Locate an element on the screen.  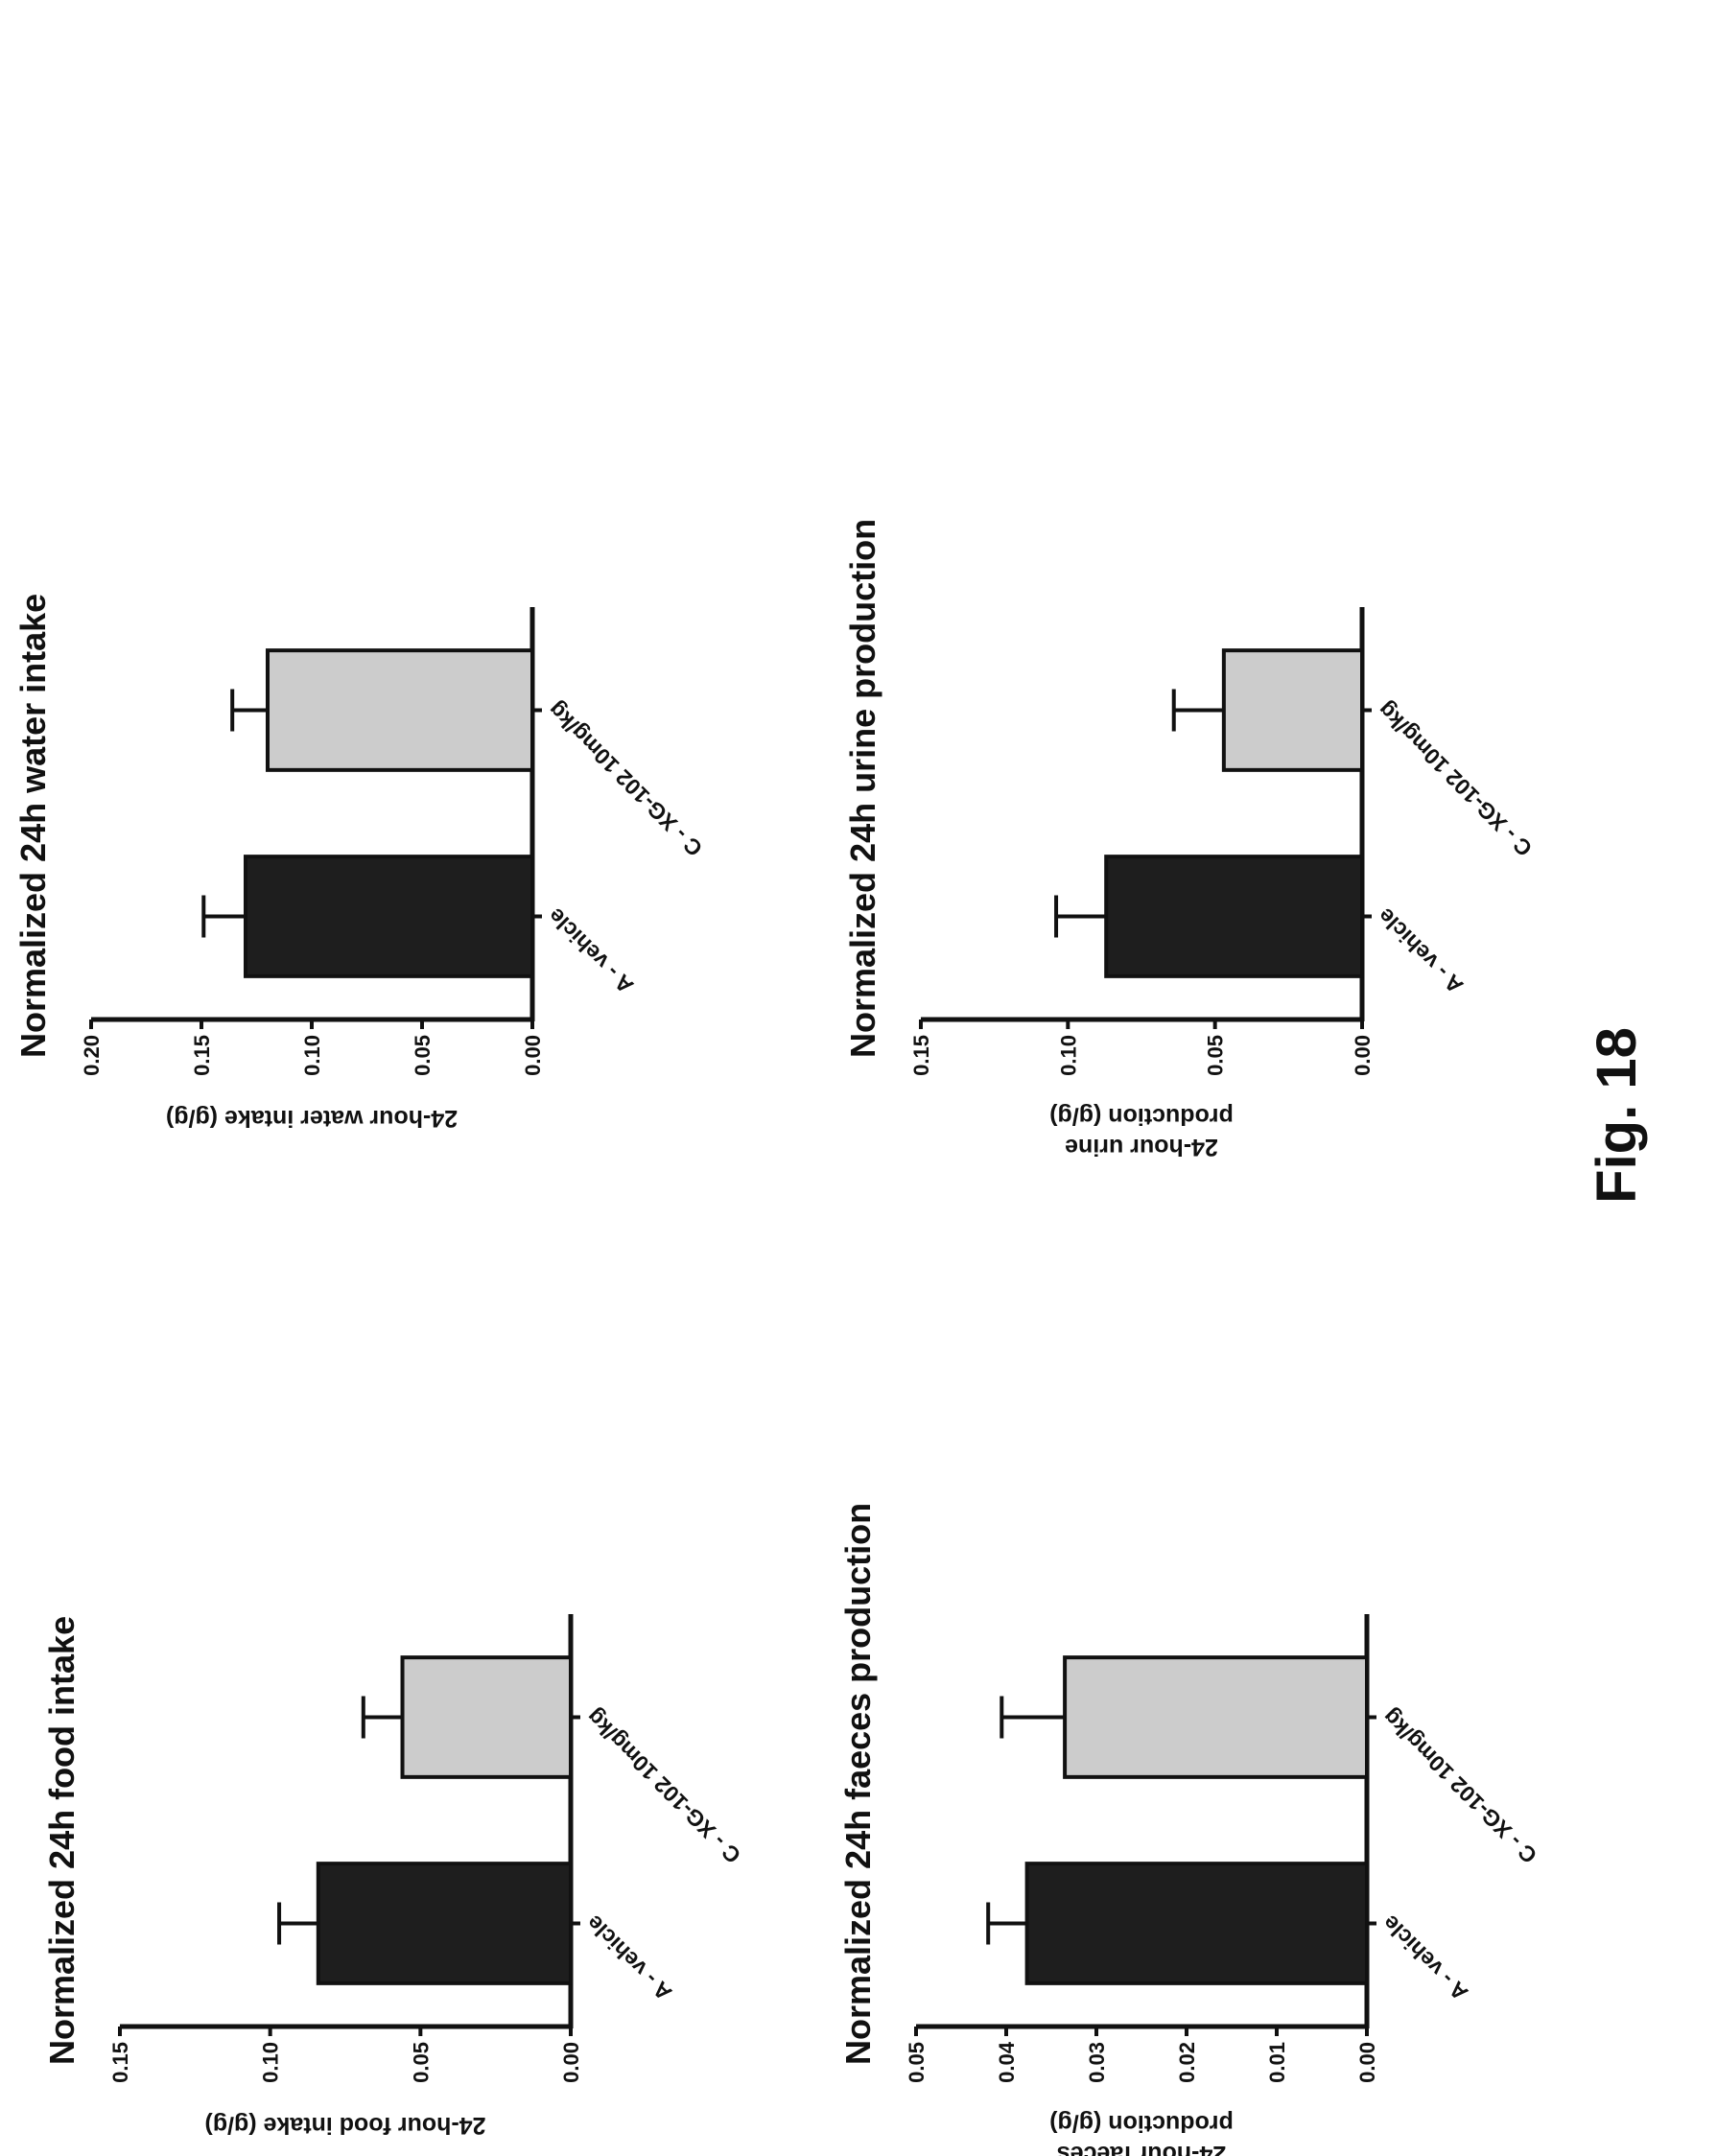
y-axis-label-line: 24-hour water intake (g/g) is located at coordinates (312, 1118).